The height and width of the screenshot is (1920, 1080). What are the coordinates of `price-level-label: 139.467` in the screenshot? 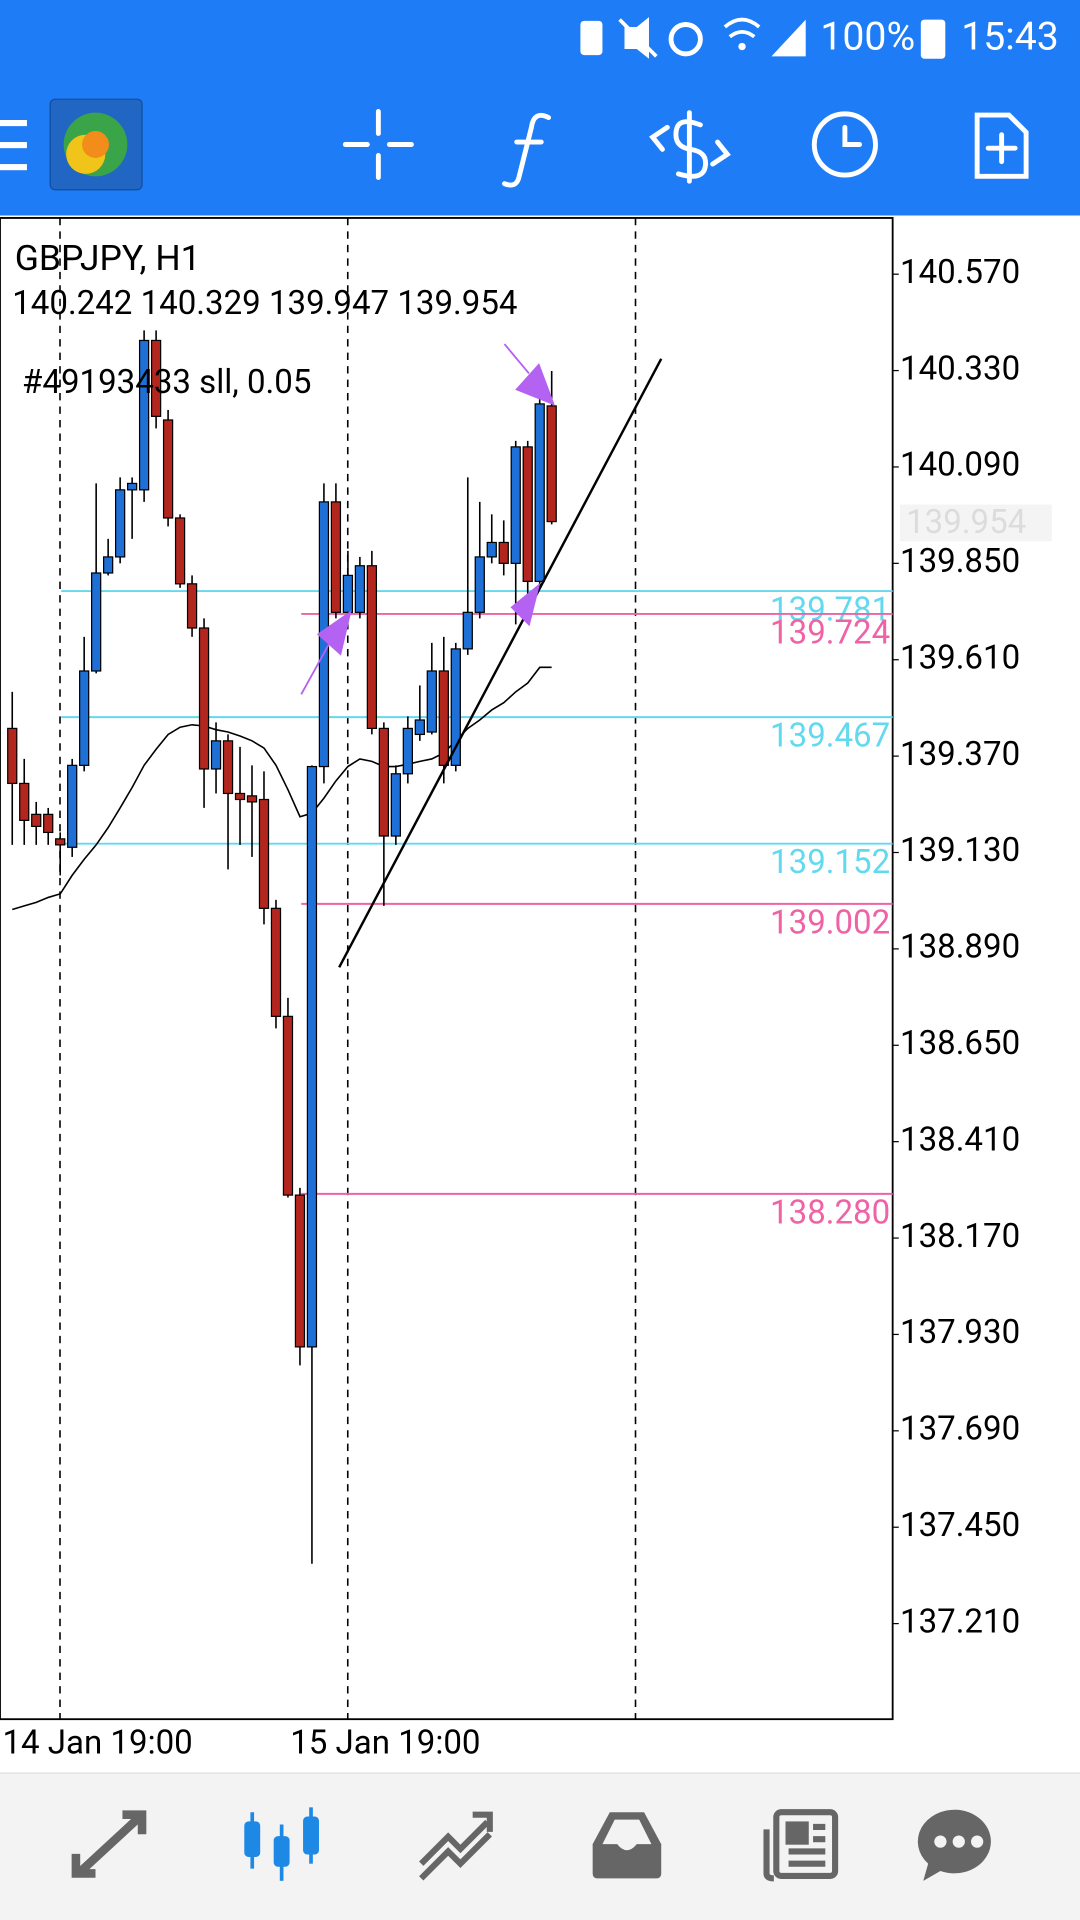 It's located at (830, 736).